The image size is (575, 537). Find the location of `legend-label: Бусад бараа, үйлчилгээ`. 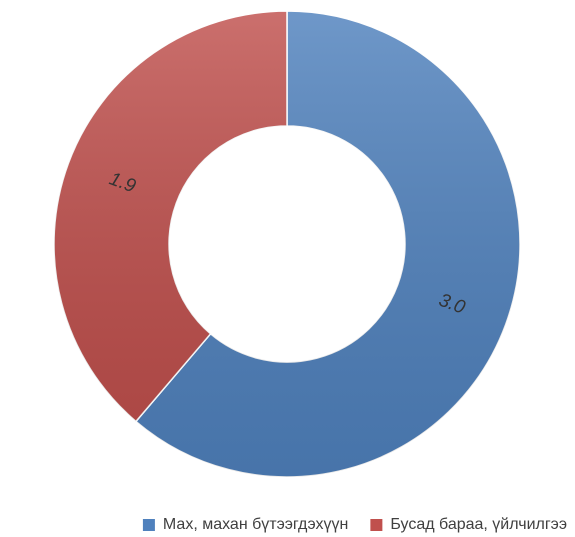

legend-label: Бусад бараа, үйлчилгээ is located at coordinates (478, 524).